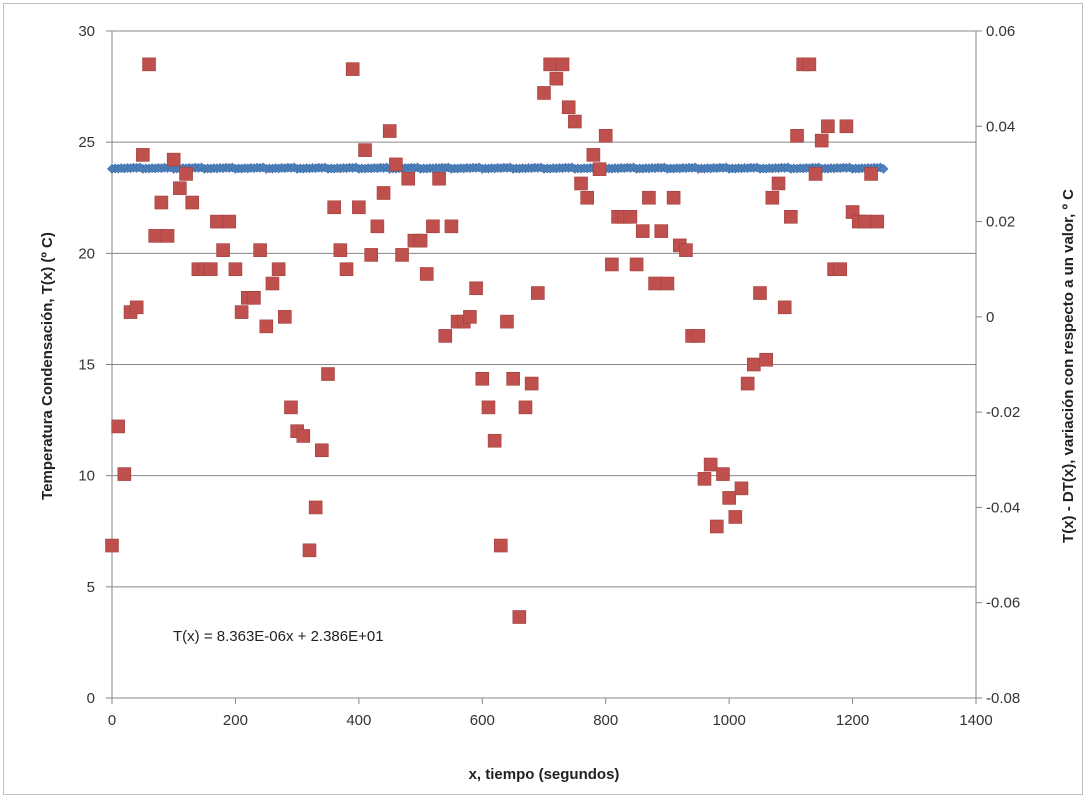 The image size is (1088, 799). I want to click on x-tick-label: 200, so click(235, 720).